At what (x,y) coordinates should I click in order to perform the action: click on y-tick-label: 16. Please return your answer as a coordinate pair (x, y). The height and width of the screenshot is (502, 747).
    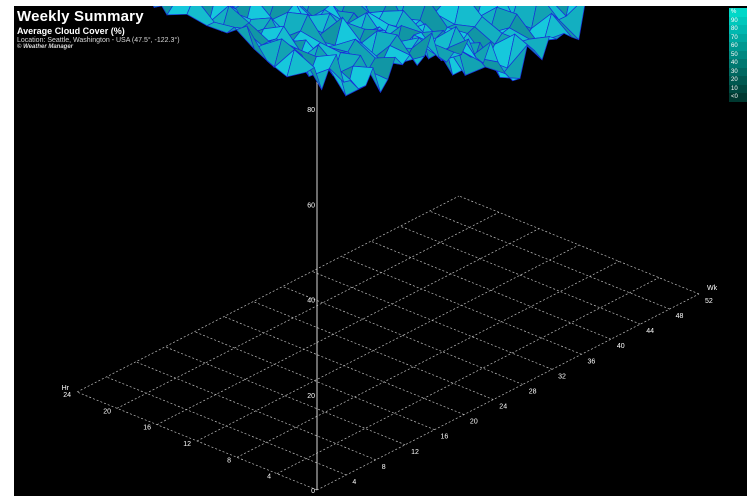
    Looking at the image, I should click on (147, 428).